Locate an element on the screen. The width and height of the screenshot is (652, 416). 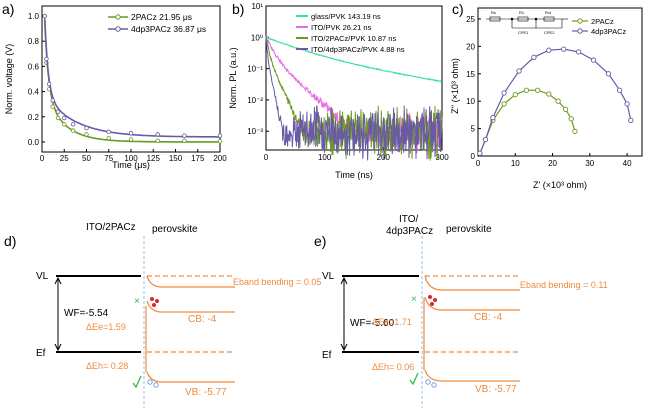
inset-label-cpe1: CPE1 is located at coordinates (523, 32).